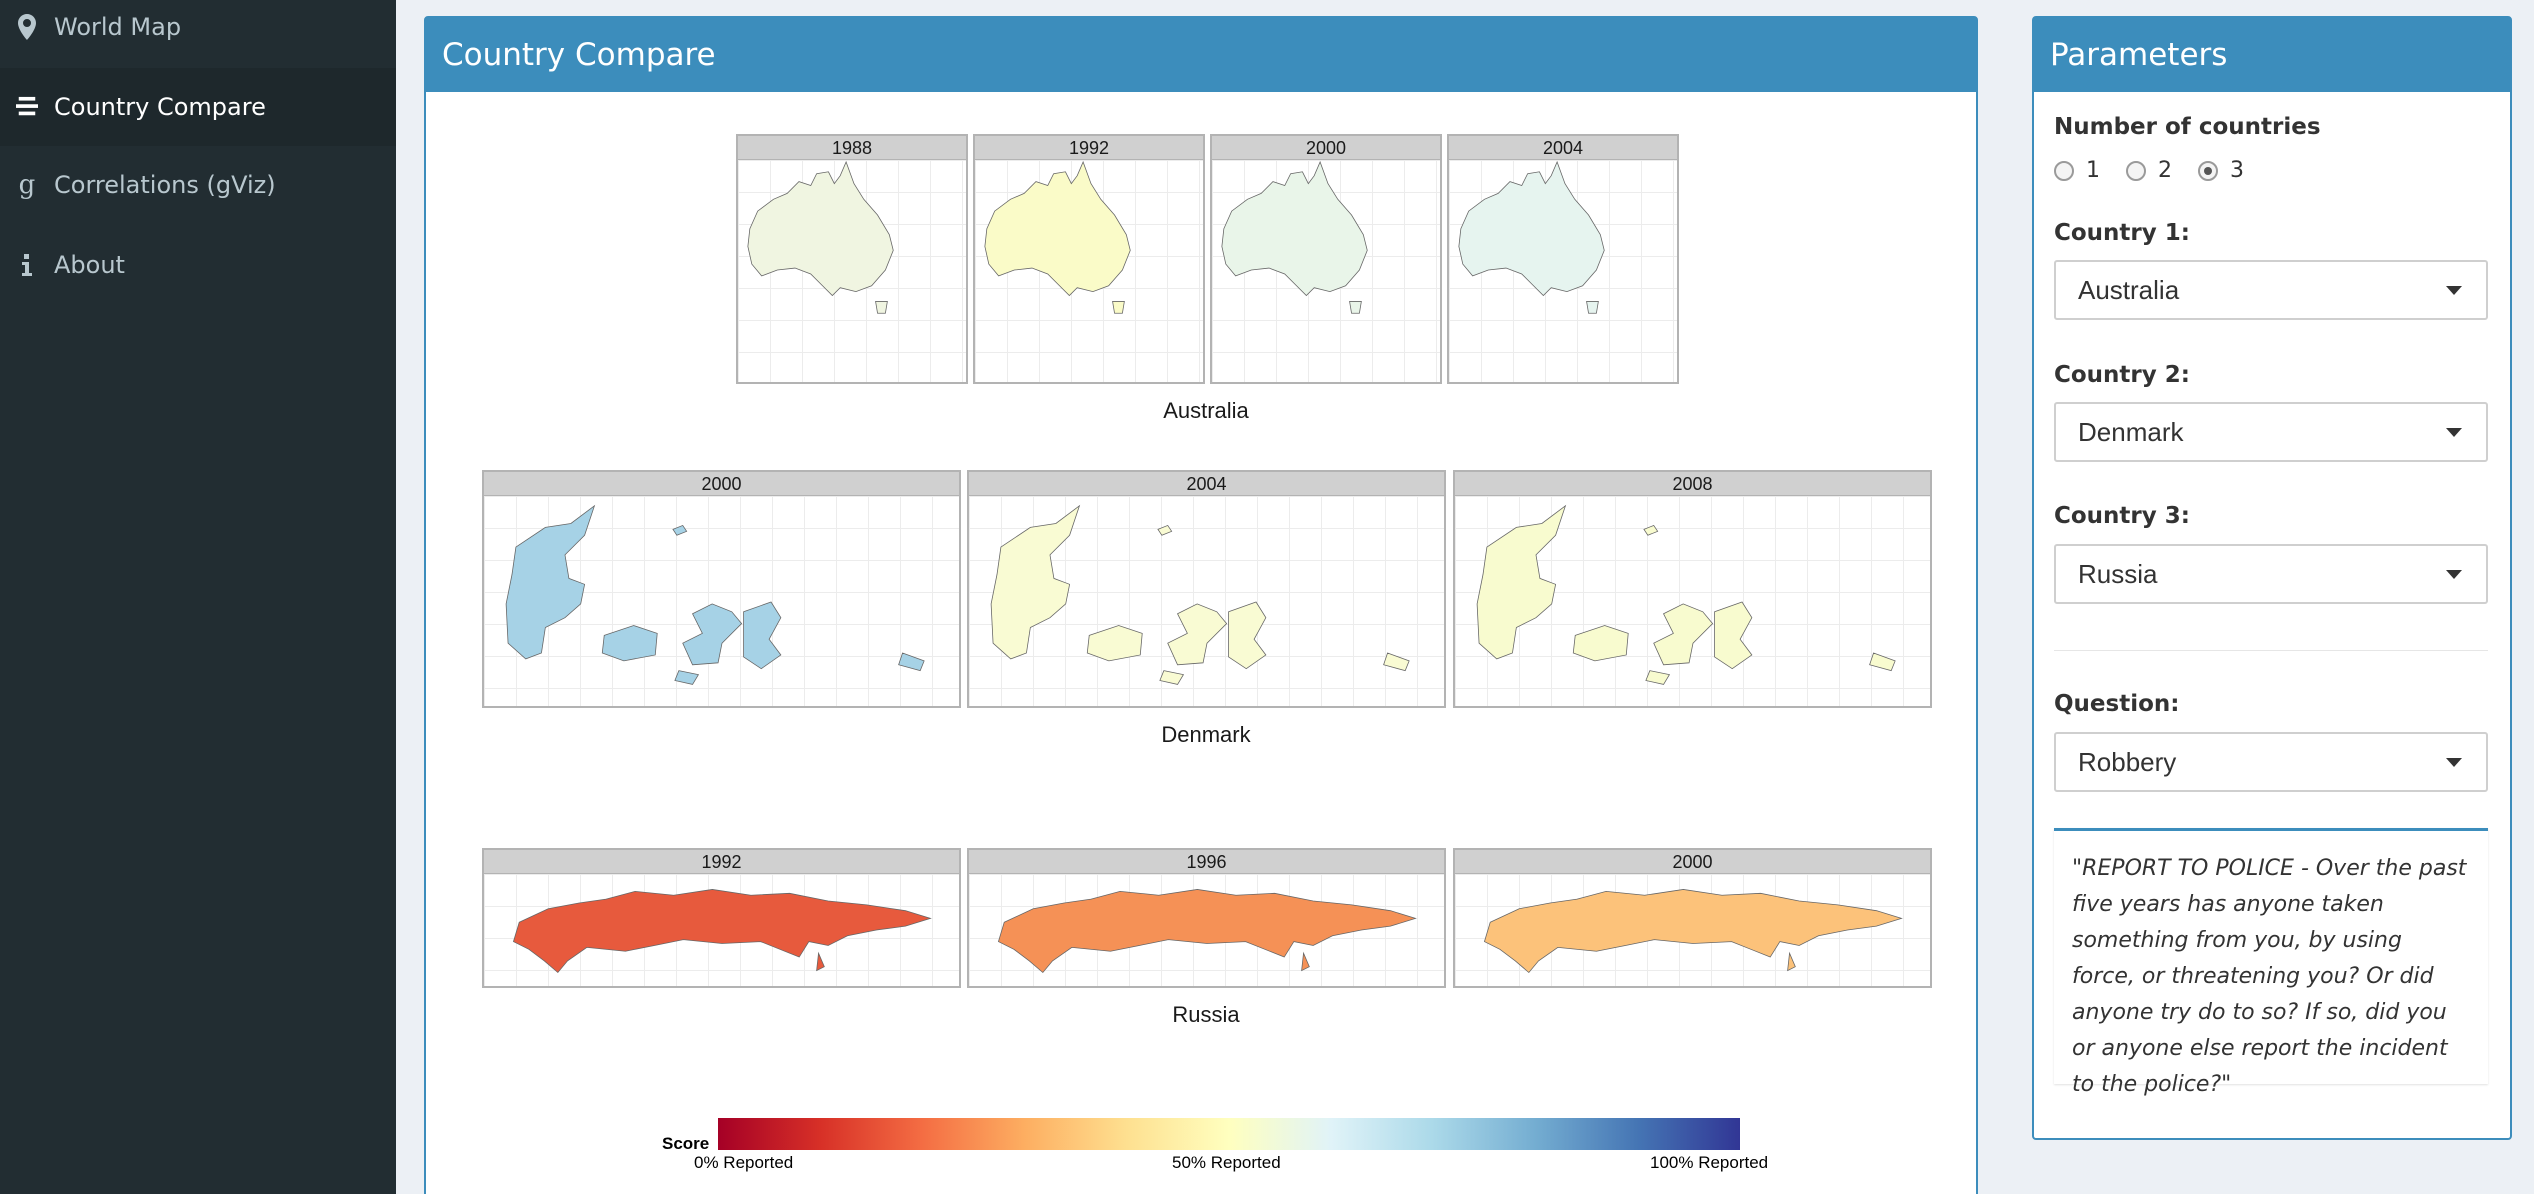 This screenshot has width=2534, height=1194. Describe the element at coordinates (165, 185) in the screenshot. I see `sidebar-item-label: Correlations (gViz)` at that location.